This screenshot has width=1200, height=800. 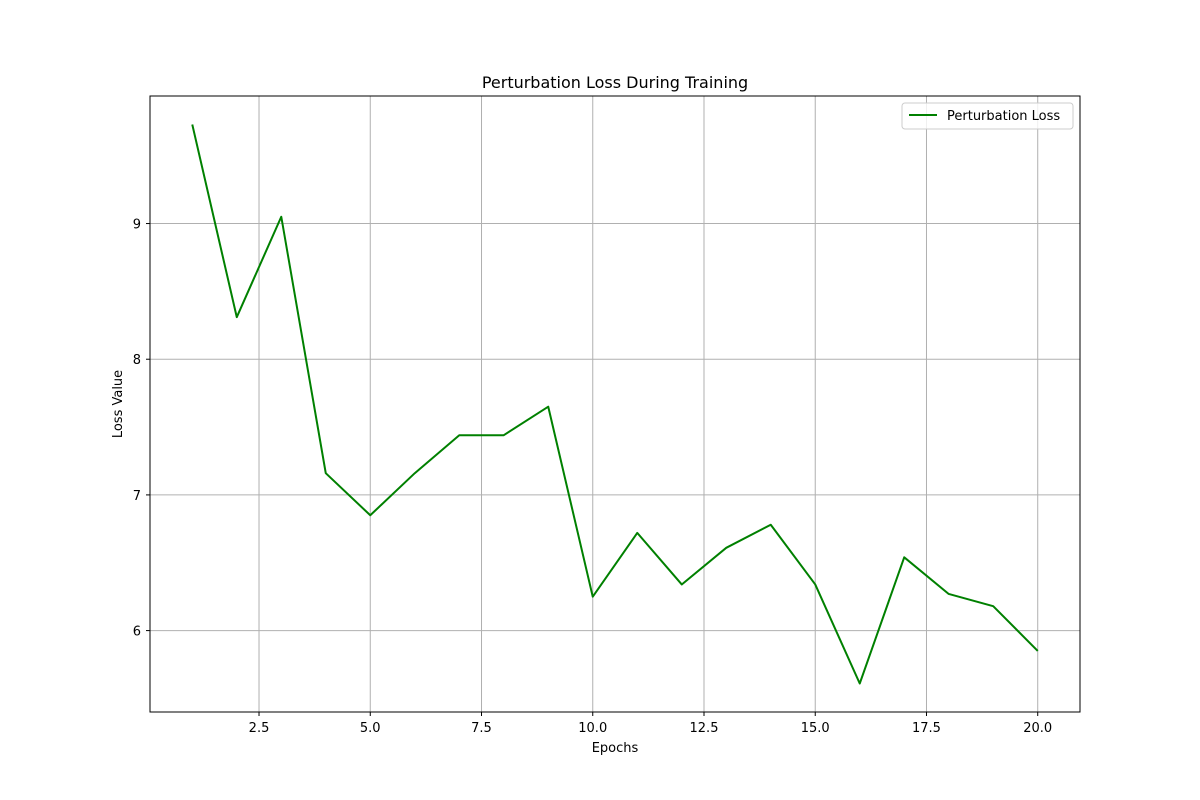 What do you see at coordinates (615, 82) in the screenshot?
I see `chart-title: Perturbation Loss During Training` at bounding box center [615, 82].